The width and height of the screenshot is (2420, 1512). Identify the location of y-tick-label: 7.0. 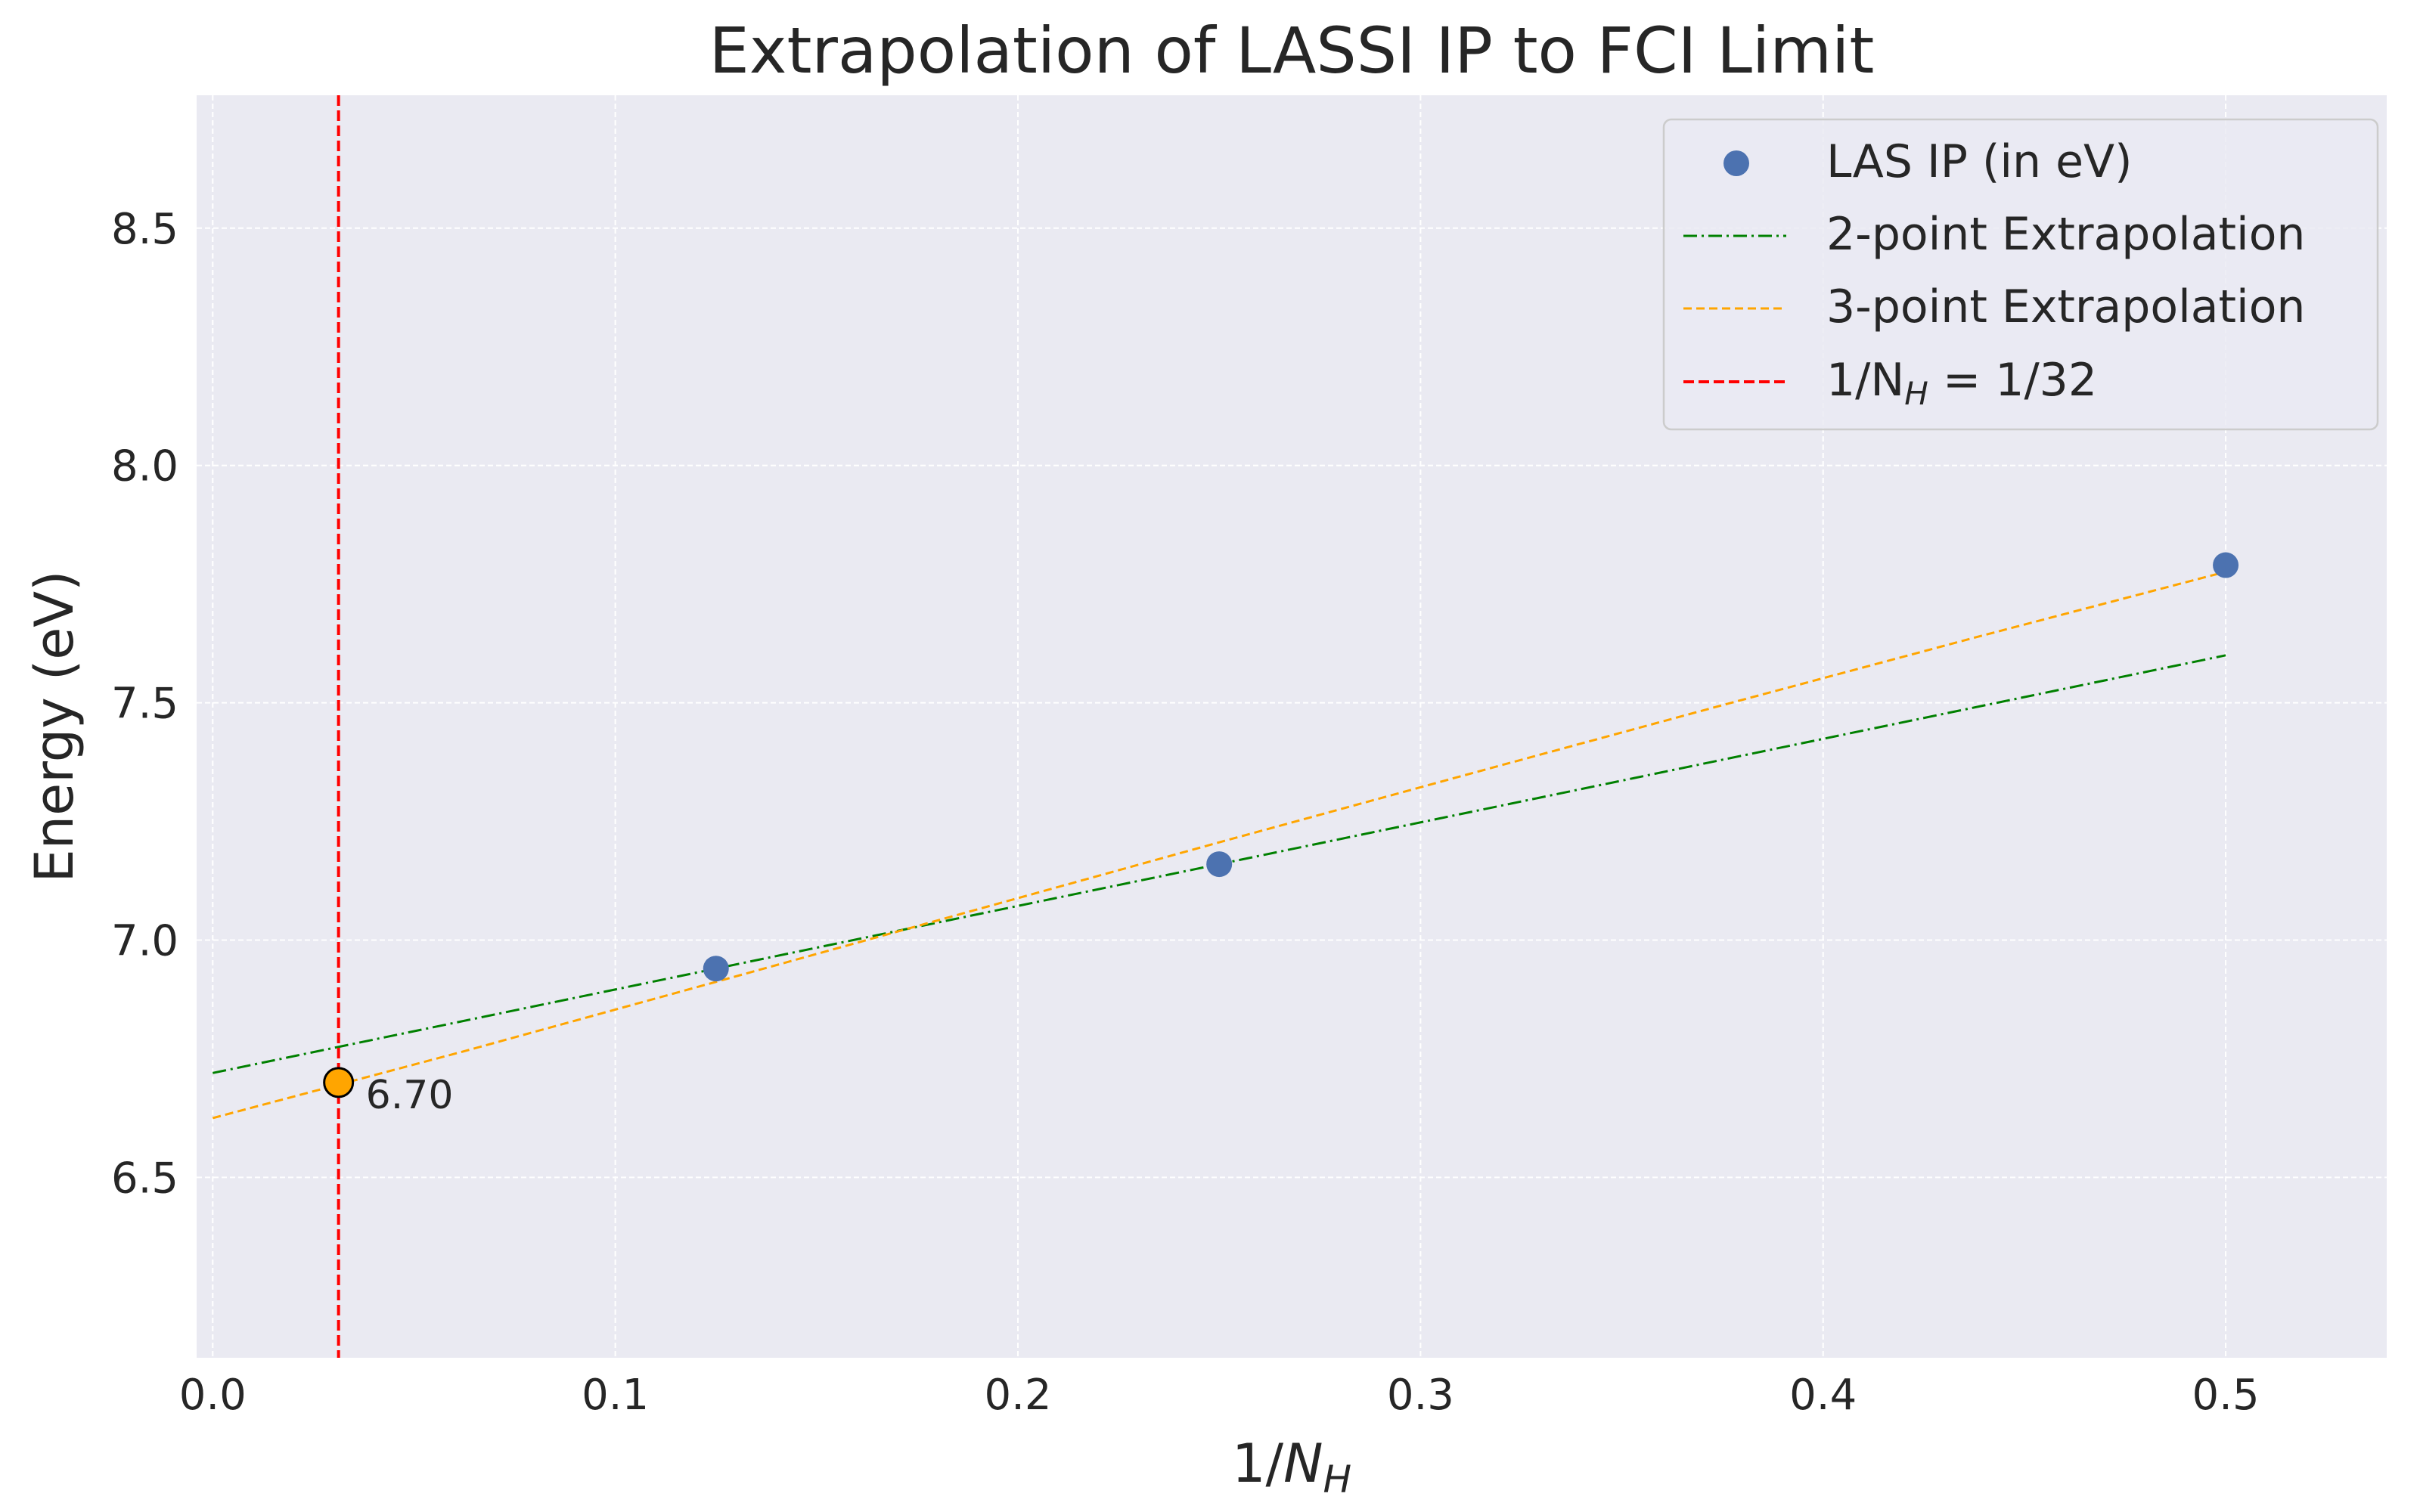
(144, 942).